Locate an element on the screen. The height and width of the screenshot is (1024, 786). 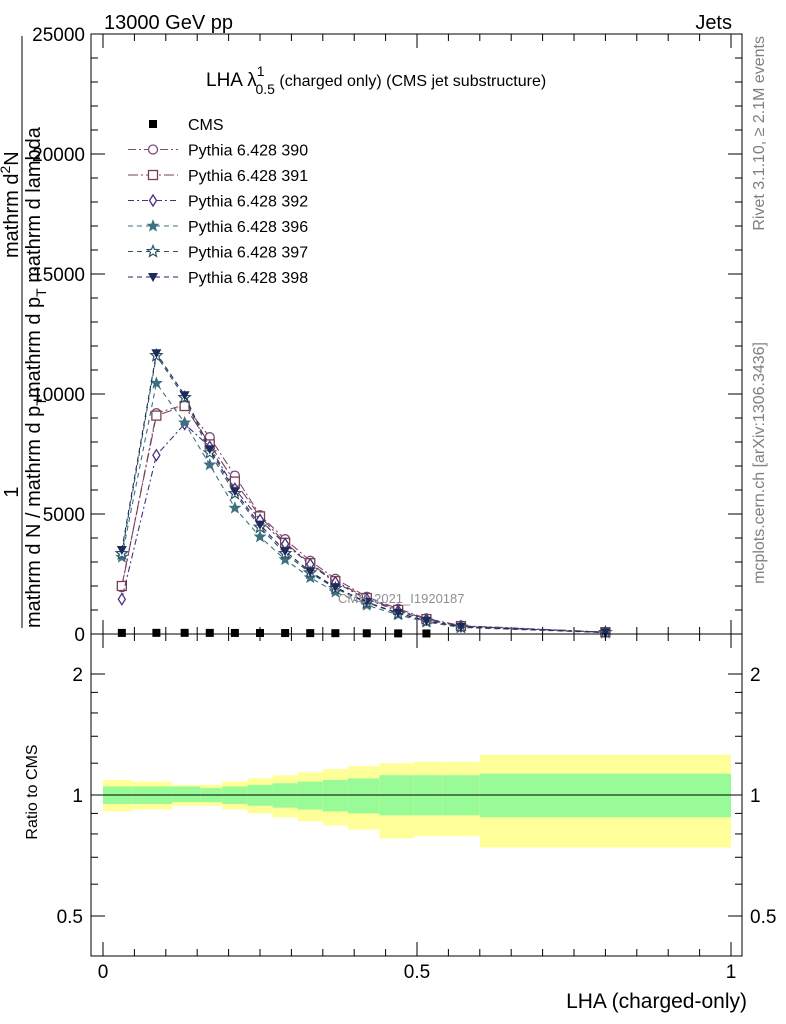
mcplots-label: mcplots.cern.ch [arXiv:1306.3436] is located at coordinates (759, 463).